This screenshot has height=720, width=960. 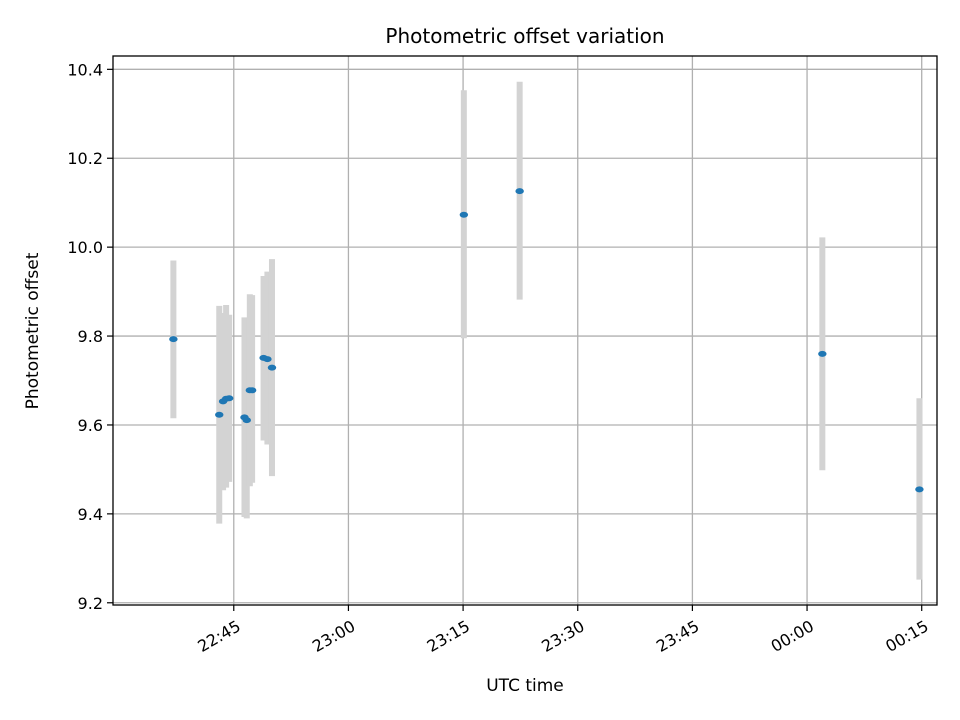 I want to click on y-tick-label: 9.4, so click(x=90, y=514).